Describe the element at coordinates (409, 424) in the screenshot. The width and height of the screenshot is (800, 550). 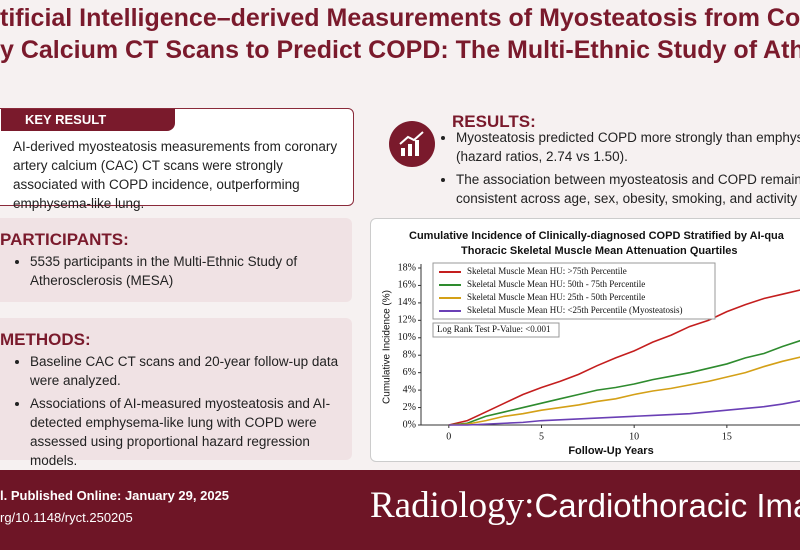
I see `y-tick-label: 0%` at that location.